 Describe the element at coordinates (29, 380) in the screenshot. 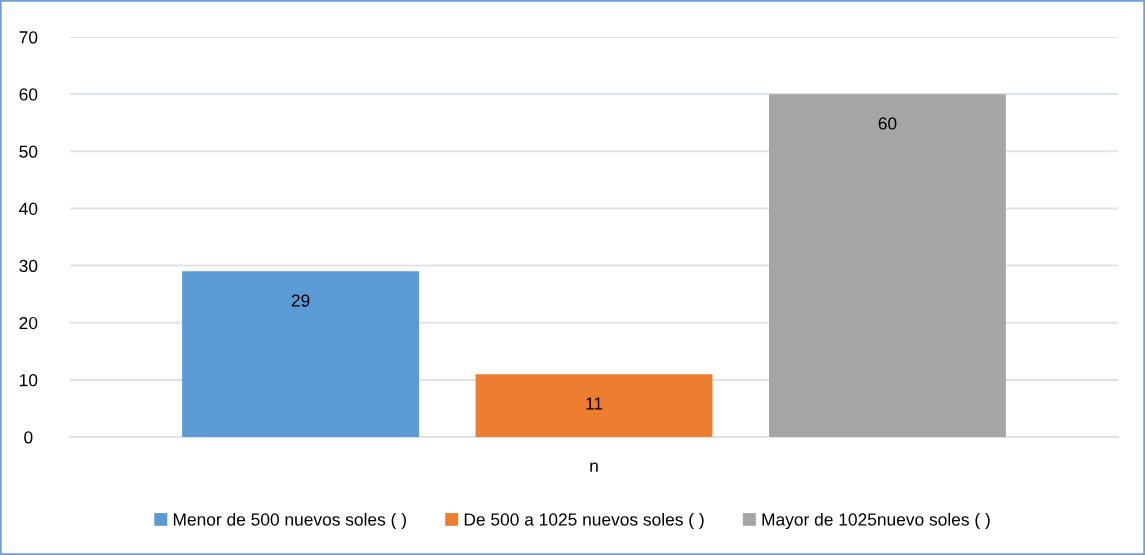

I see `y-tick-label: 10` at that location.